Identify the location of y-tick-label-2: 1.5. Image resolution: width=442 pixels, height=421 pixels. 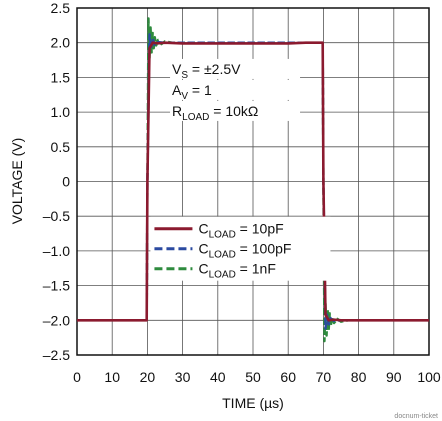
(61, 77).